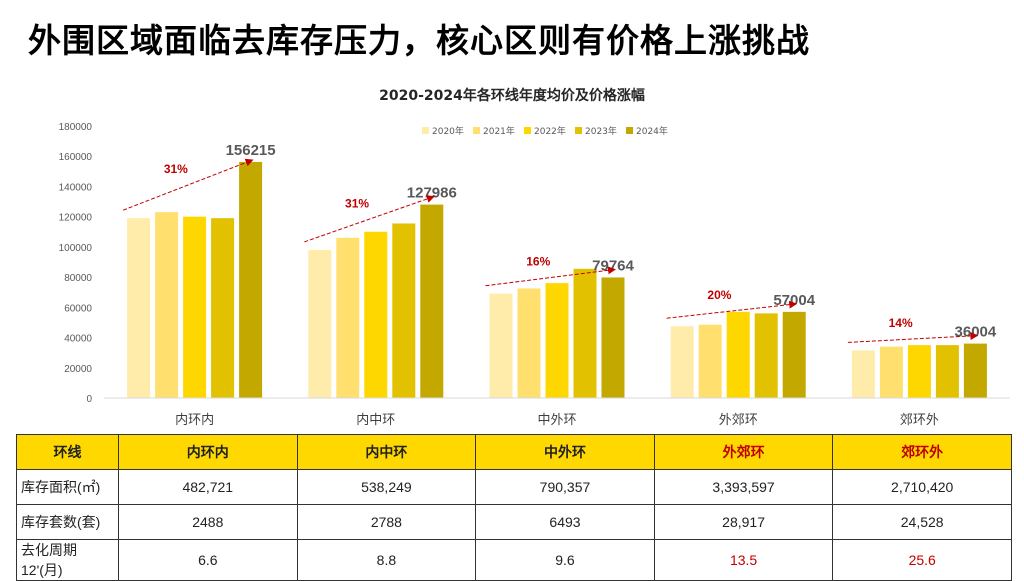 The height and width of the screenshot is (581, 1024). What do you see at coordinates (386, 487) in the screenshot?
I see `table-cell: 538,249` at bounding box center [386, 487].